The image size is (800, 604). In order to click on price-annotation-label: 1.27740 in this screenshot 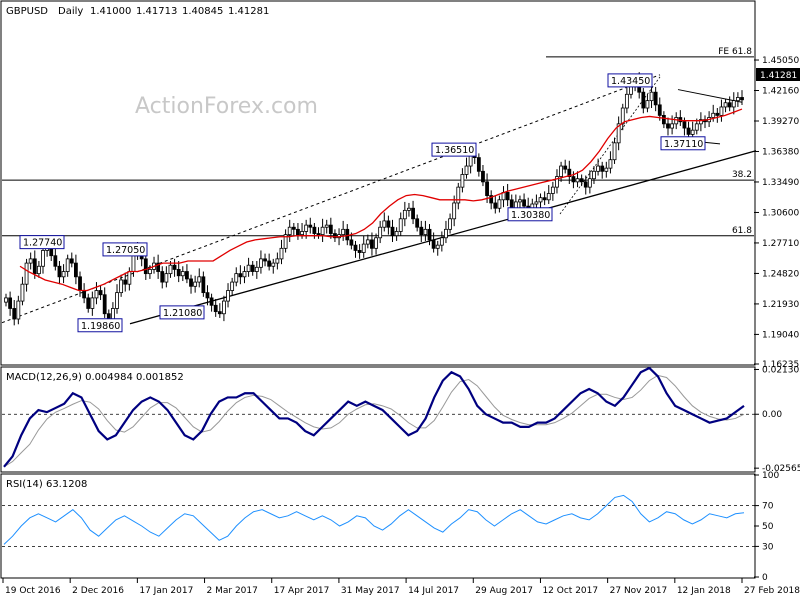, I will do `click(42, 243)`.